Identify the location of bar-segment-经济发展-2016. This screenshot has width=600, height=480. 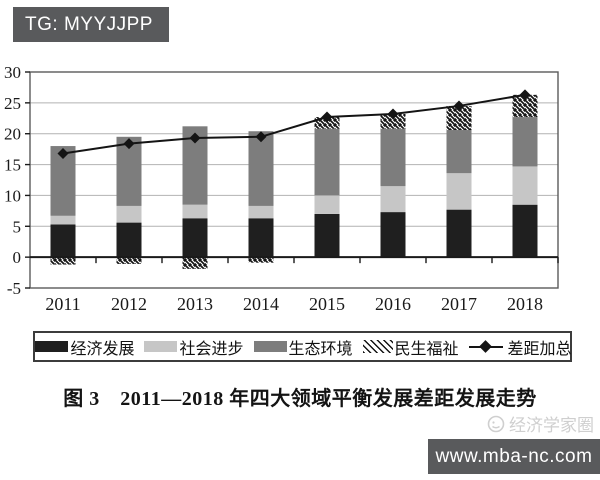
(393, 235).